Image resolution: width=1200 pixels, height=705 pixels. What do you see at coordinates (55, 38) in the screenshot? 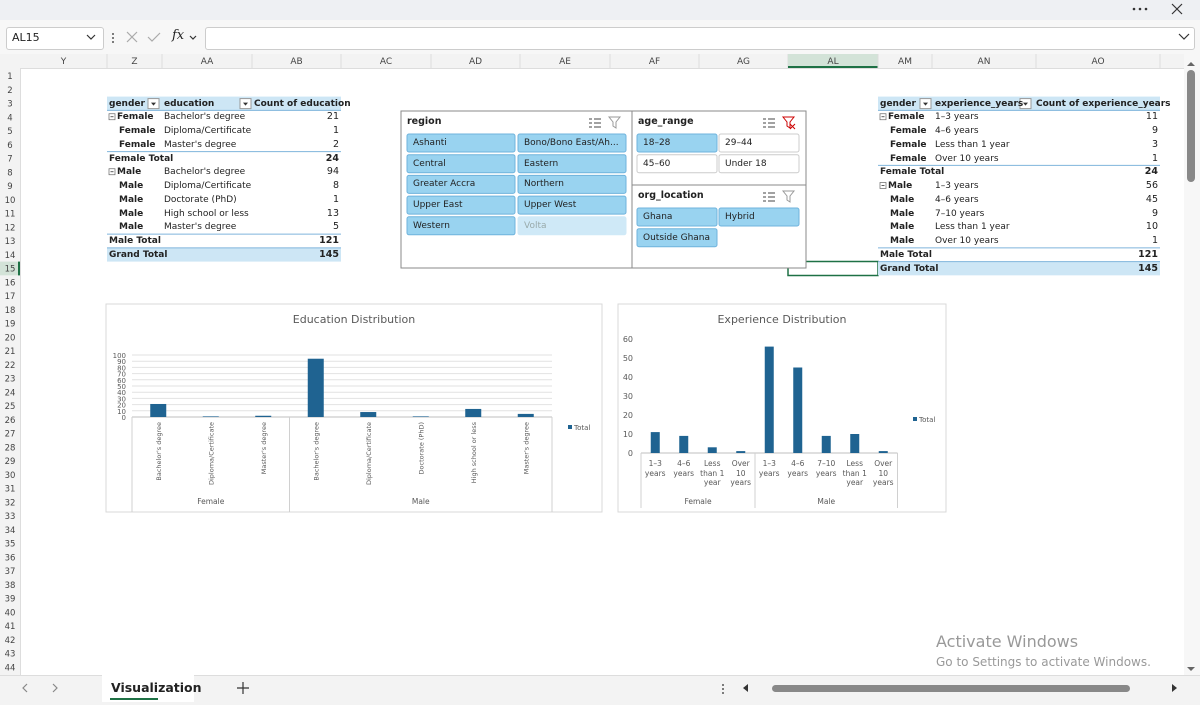
I see `name-box` at bounding box center [55, 38].